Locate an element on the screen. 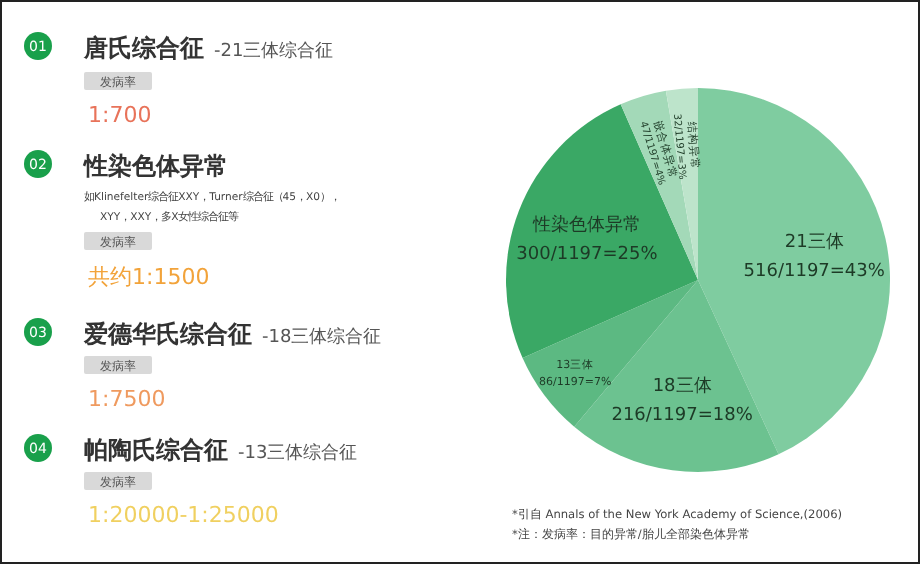 This screenshot has width=920, height=564. text: 1:20000-1:25000 is located at coordinates (183, 515).